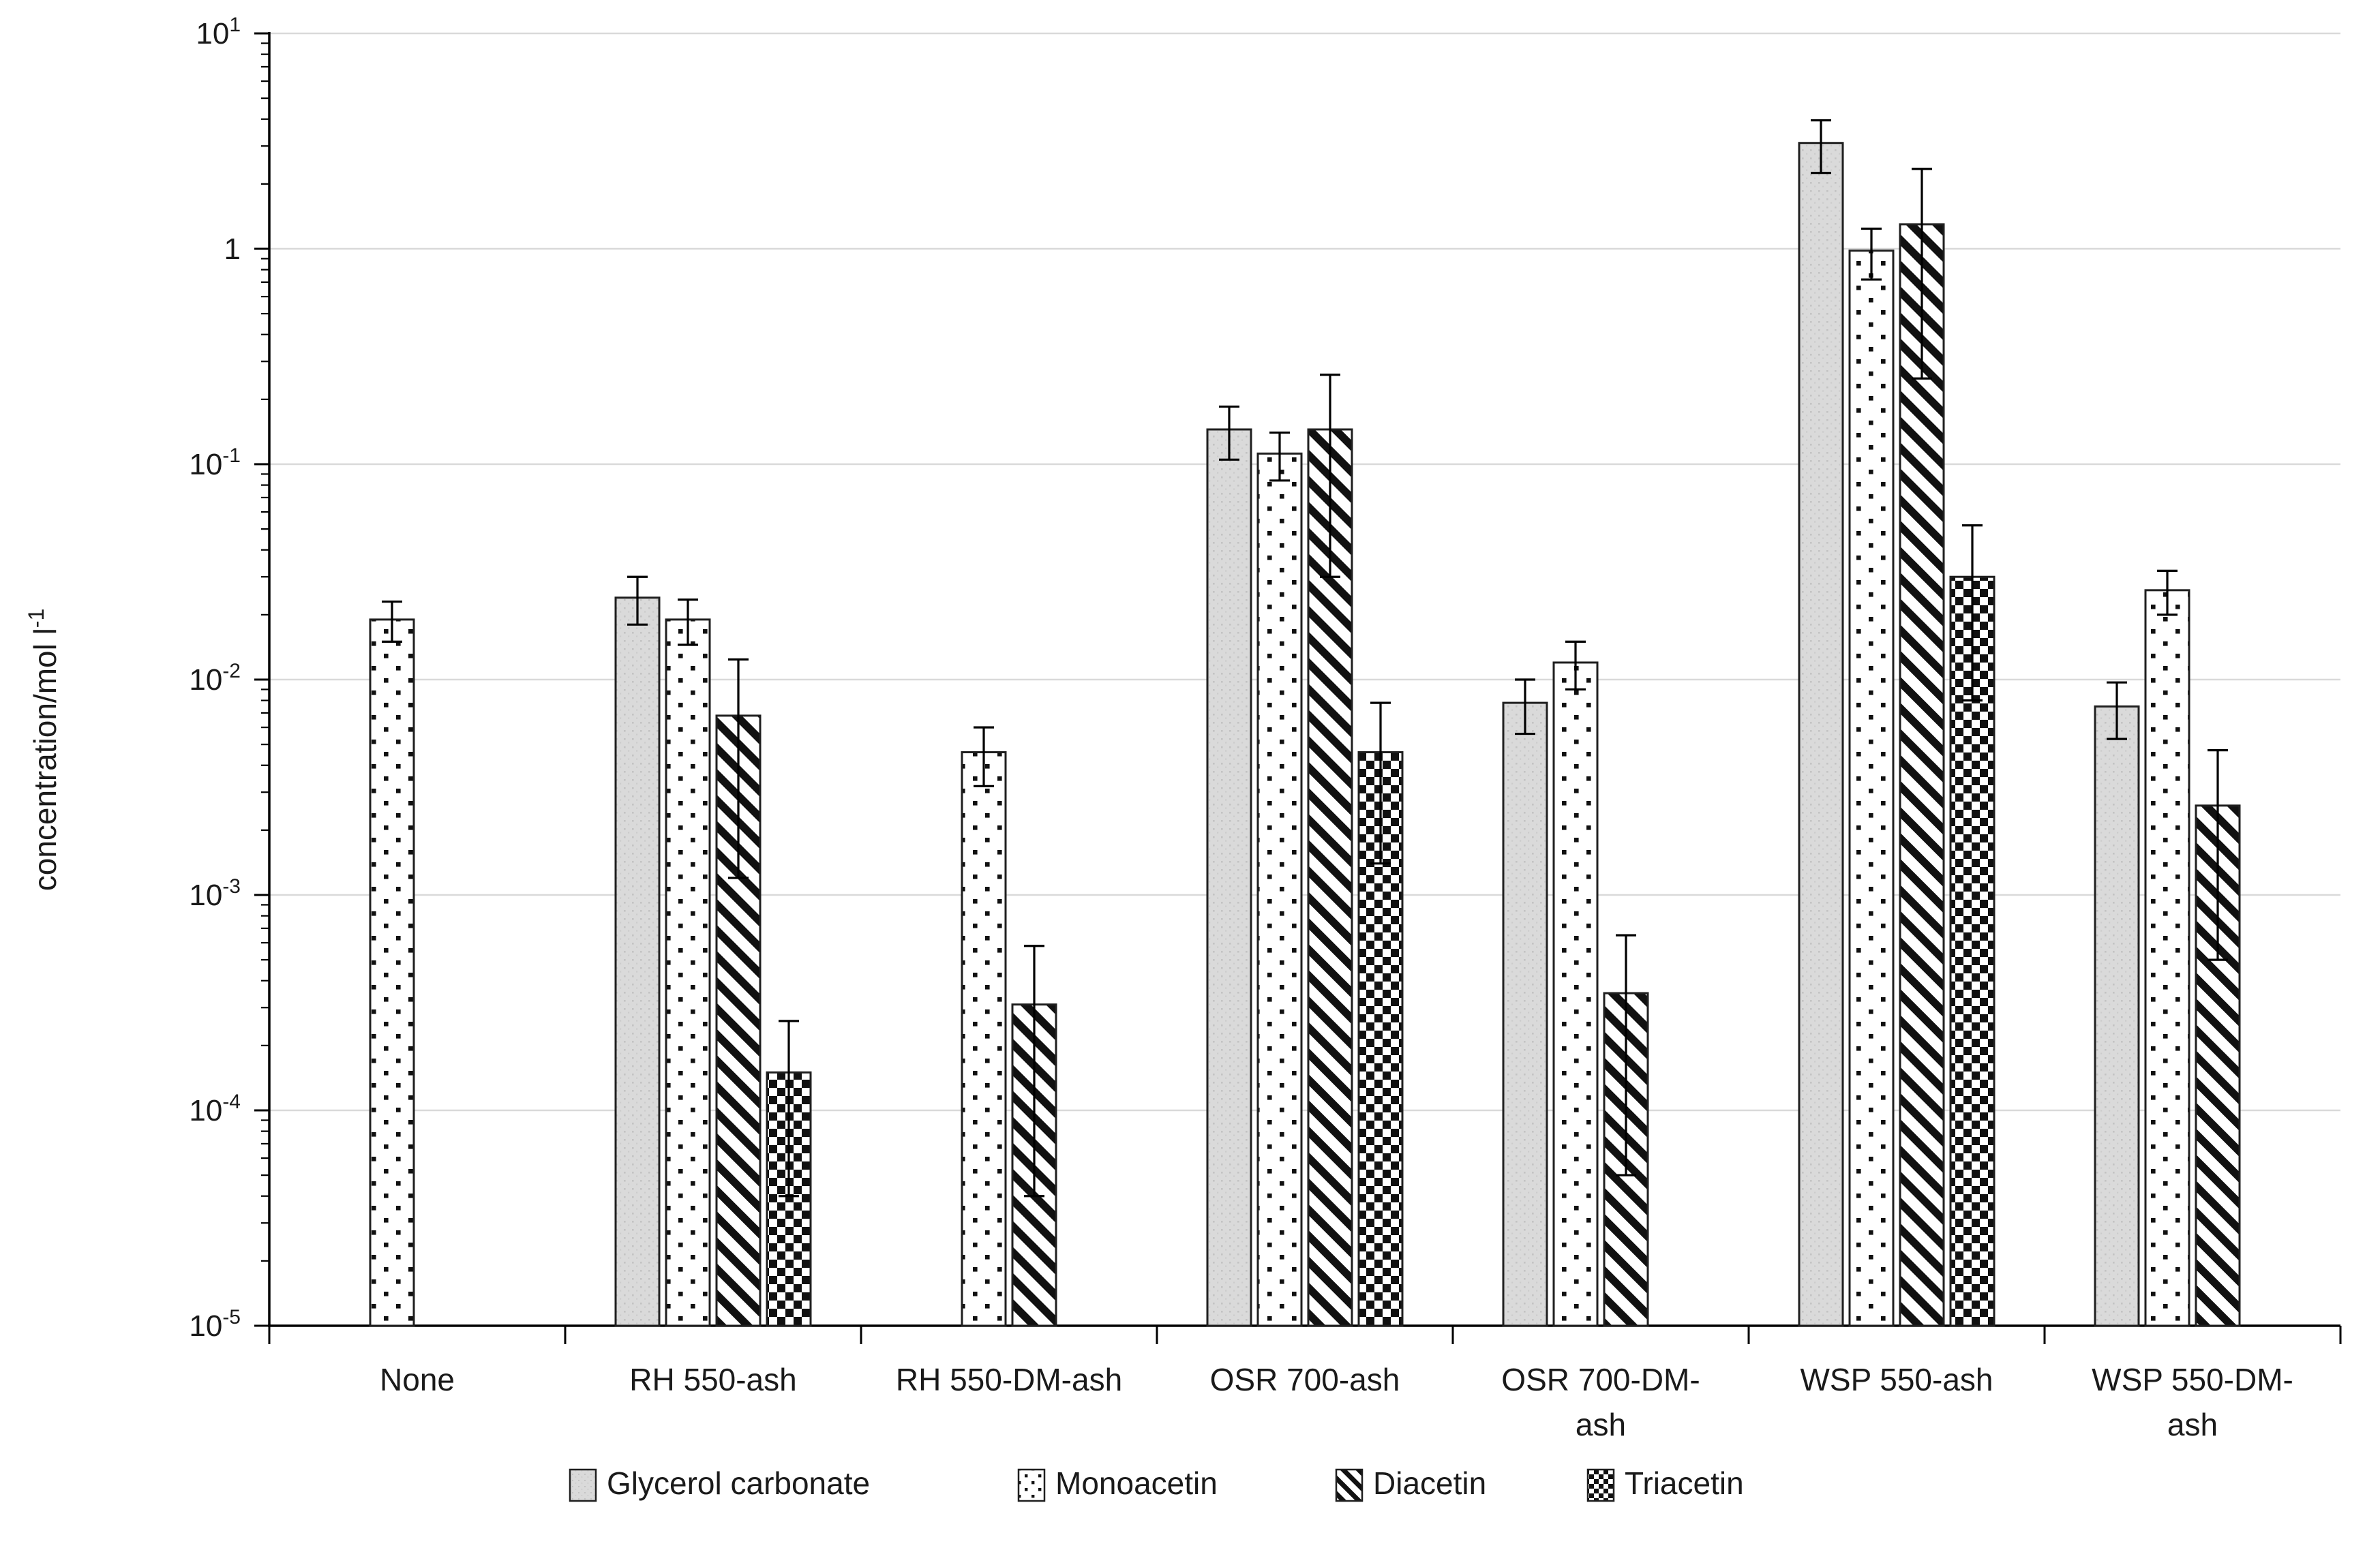 The height and width of the screenshot is (1550, 2380). Describe the element at coordinates (1305, 1379) in the screenshot. I see `x-category-label-3: OSR 700-ash` at that location.